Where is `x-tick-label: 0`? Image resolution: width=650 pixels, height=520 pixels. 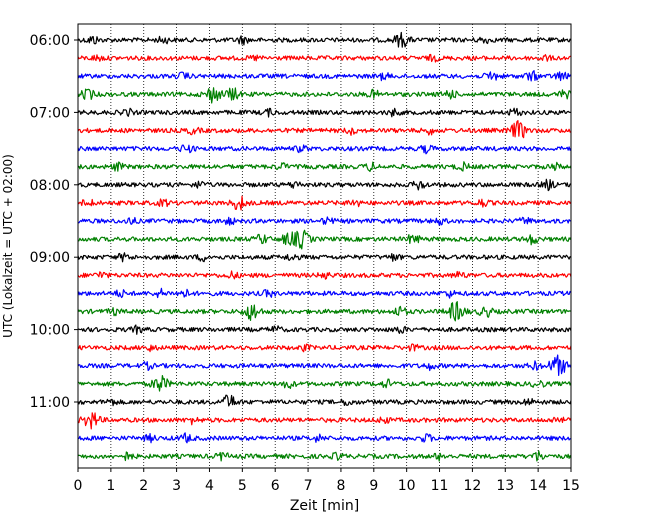
x-tick-label: 0 is located at coordinates (78, 486).